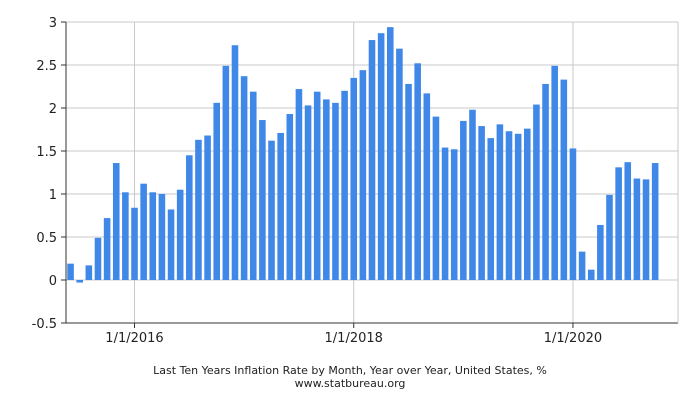 Image resolution: width=700 pixels, height=400 pixels. Describe the element at coordinates (53, 281) in the screenshot. I see `y-tick-label: 0` at that location.